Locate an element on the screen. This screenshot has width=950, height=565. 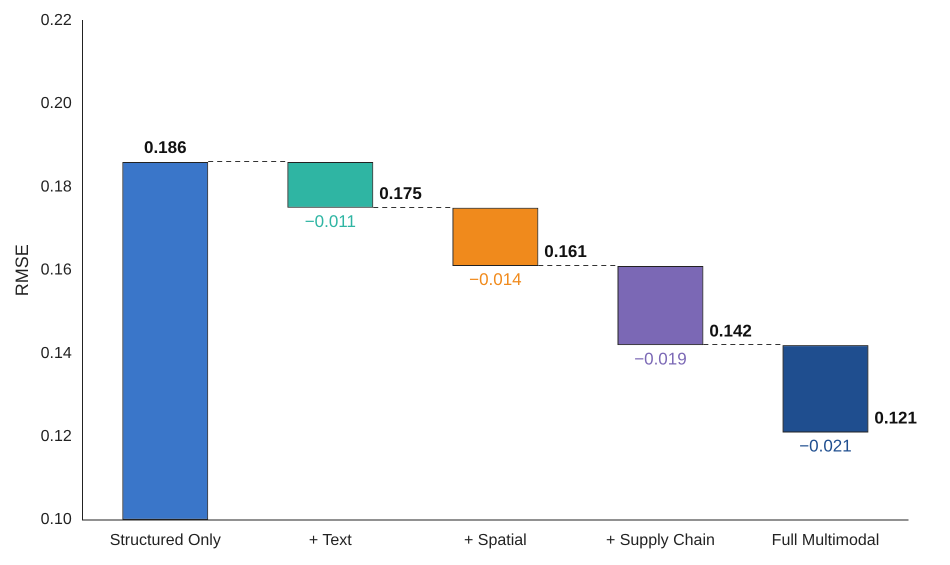
y-tick-label: 0.12 is located at coordinates (56, 437).